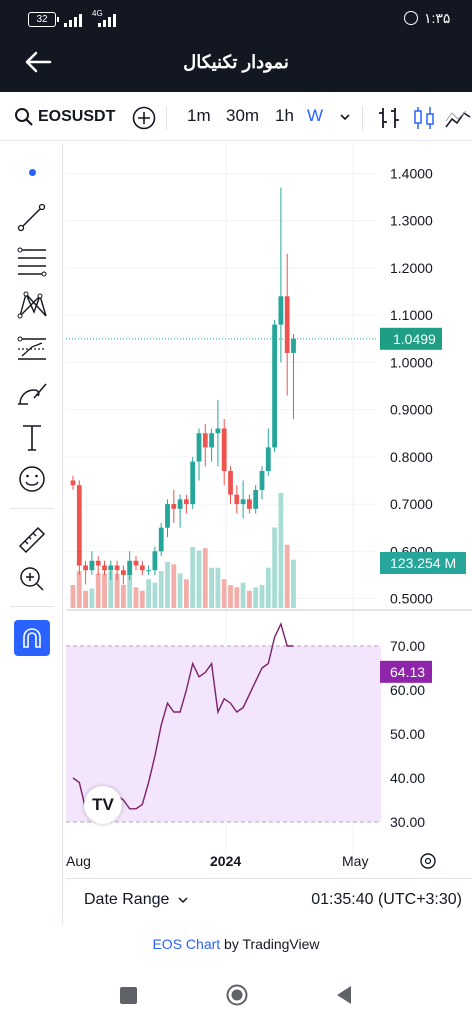  What do you see at coordinates (32, 479) in the screenshot?
I see `emoji-icon` at bounding box center [32, 479].